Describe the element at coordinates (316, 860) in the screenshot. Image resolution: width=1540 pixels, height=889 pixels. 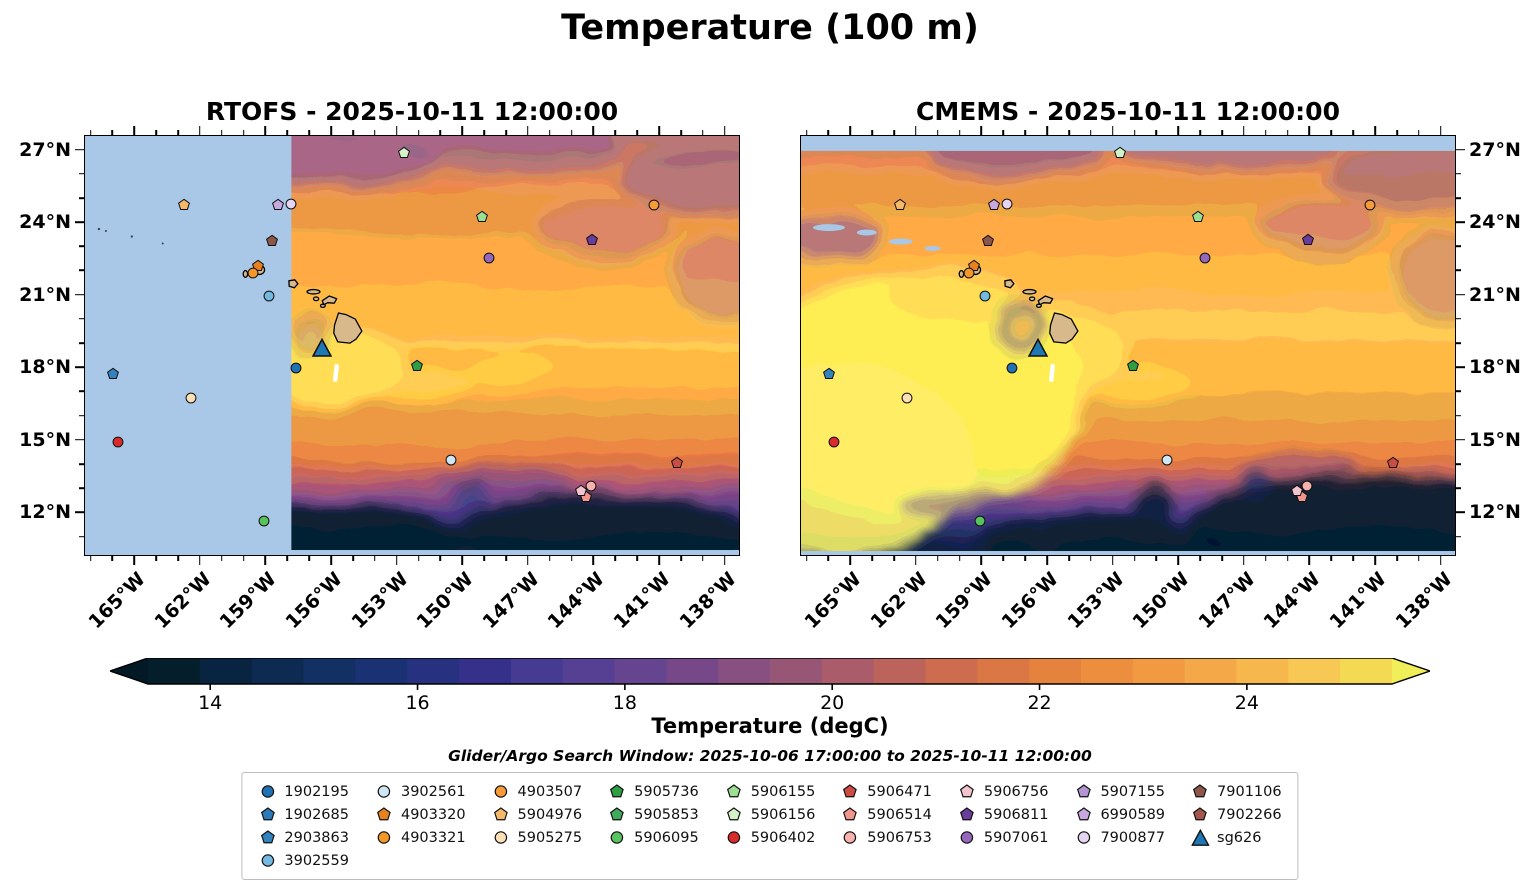
I see `legend-label: 3902559` at that location.